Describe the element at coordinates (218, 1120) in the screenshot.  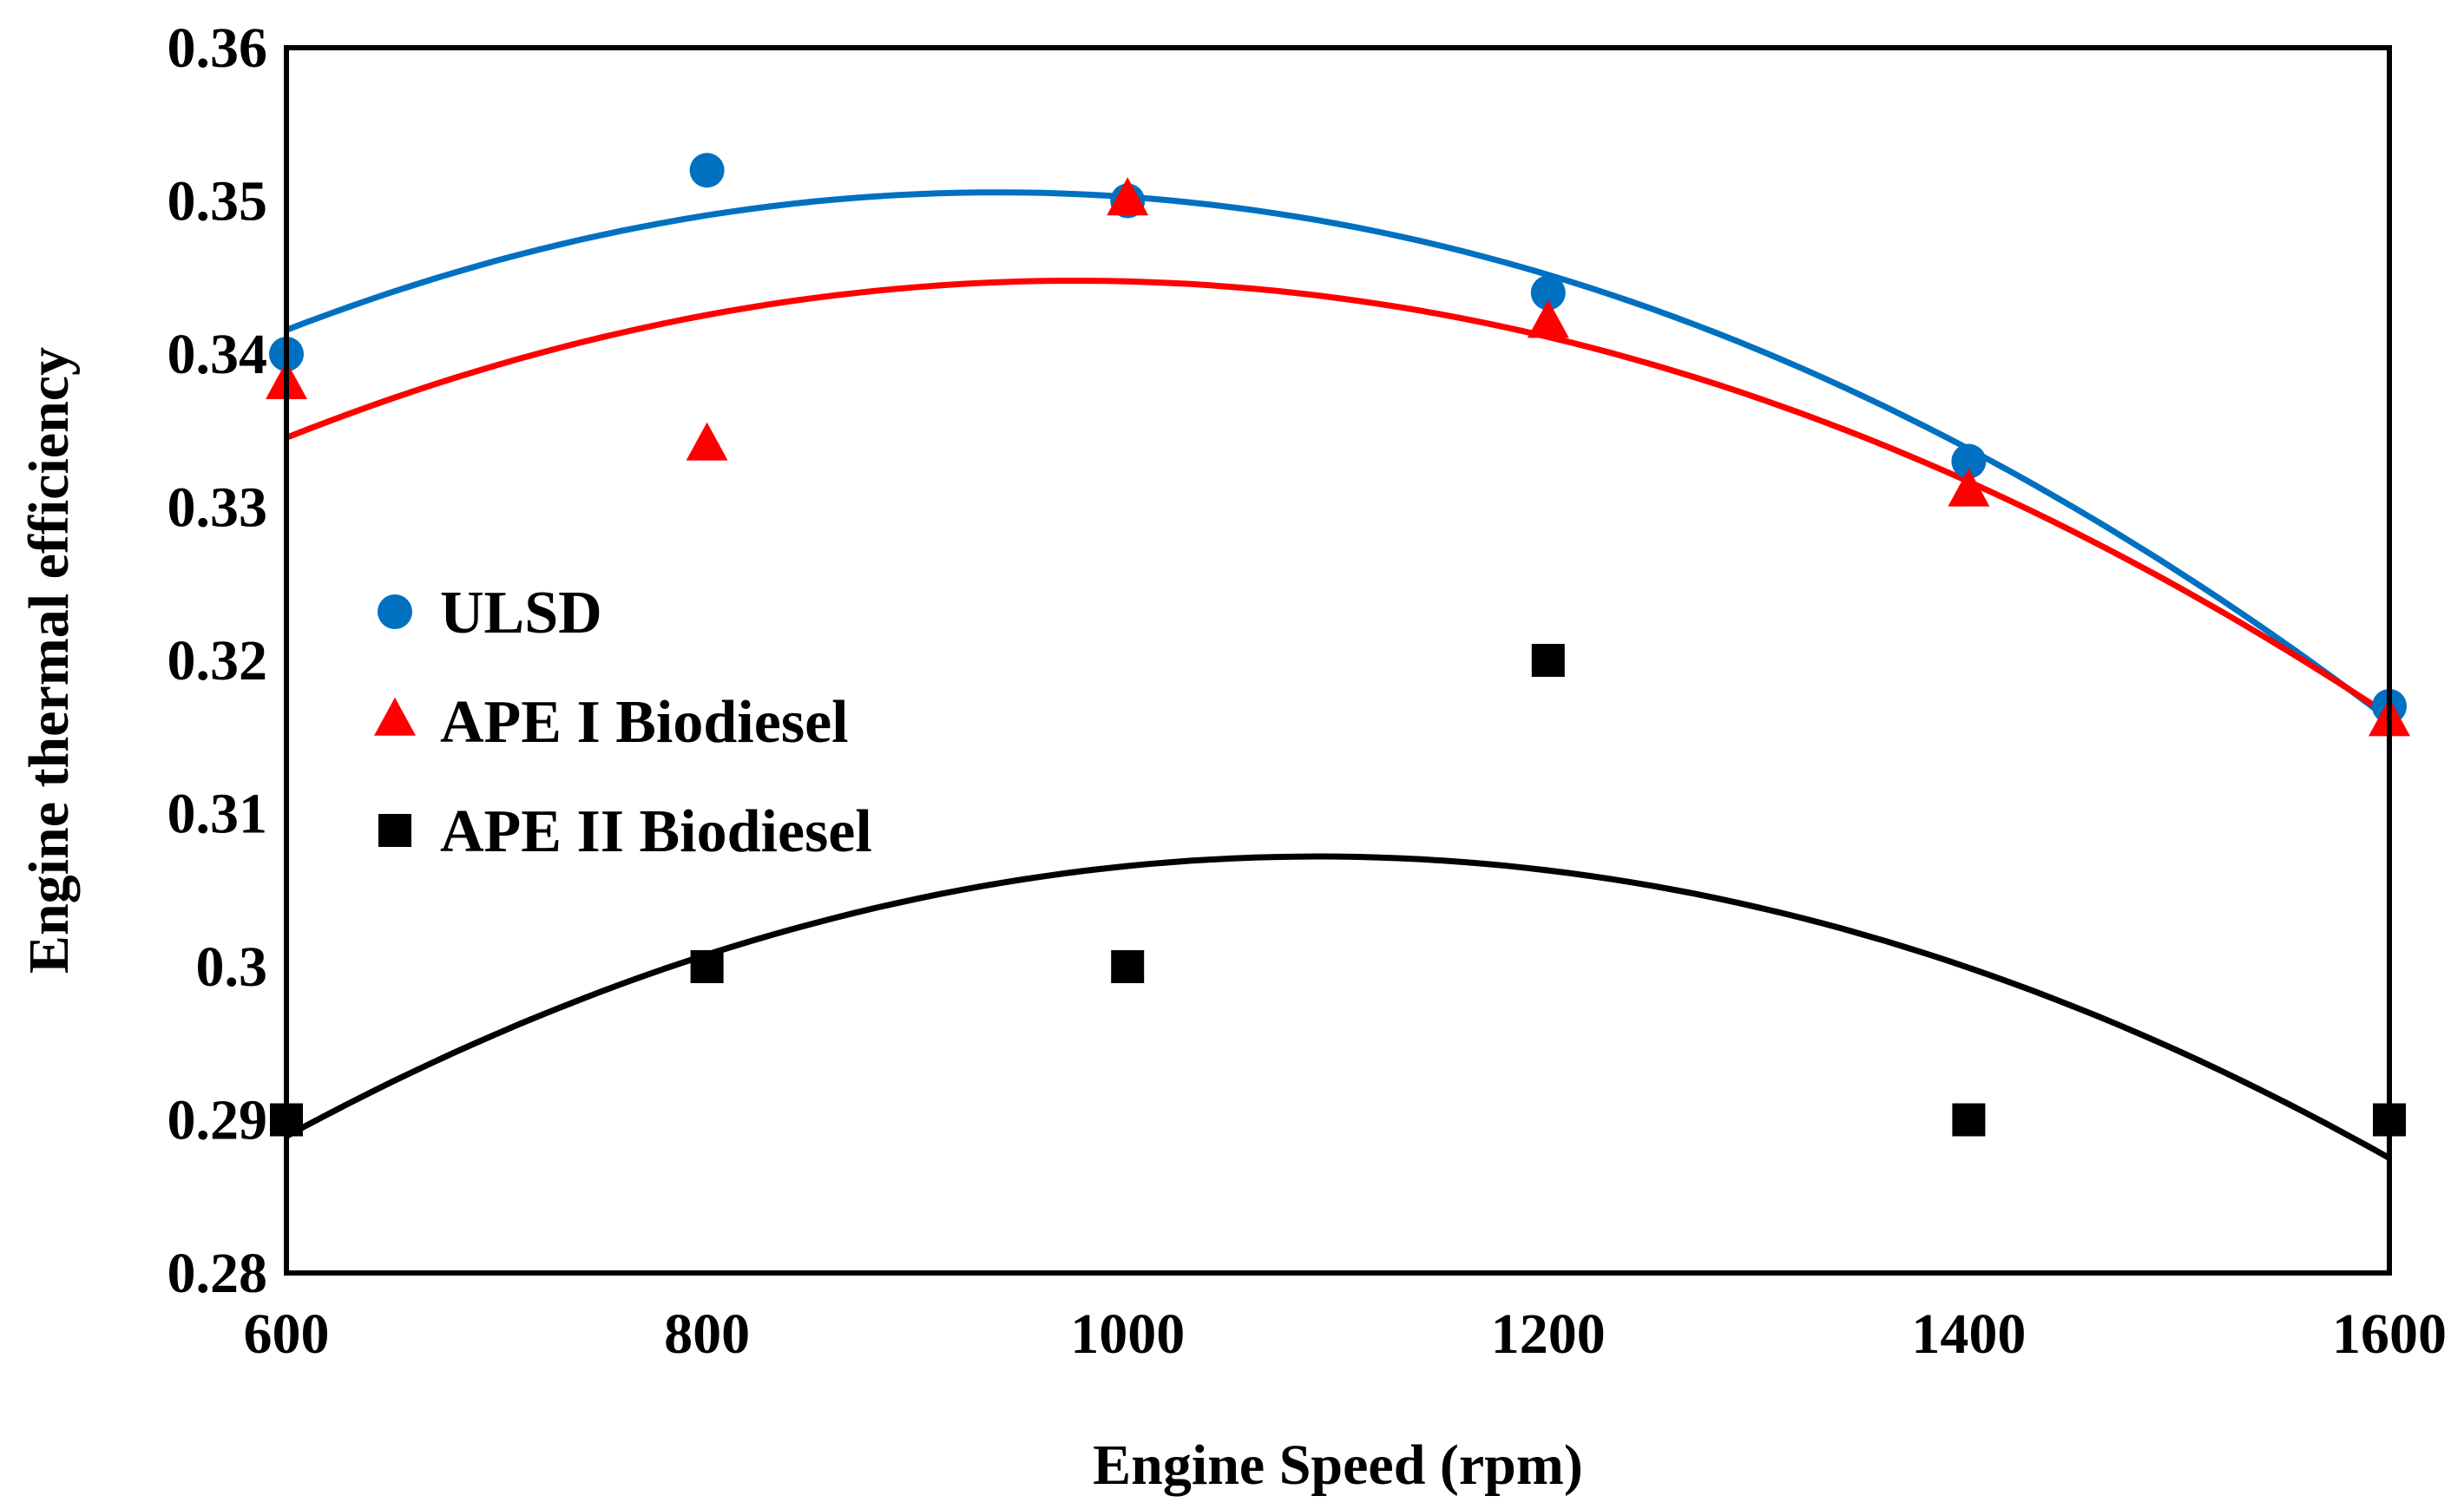
I see `y-tick-label: 0.29` at that location.